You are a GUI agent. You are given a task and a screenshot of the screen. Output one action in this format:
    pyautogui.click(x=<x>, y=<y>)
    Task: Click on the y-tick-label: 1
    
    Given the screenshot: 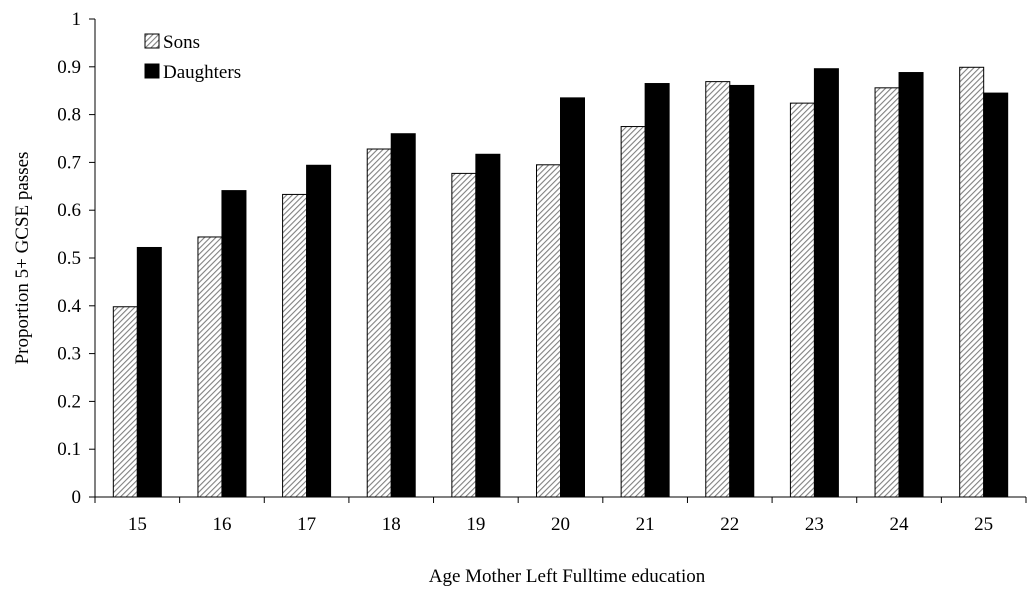 What is the action you would take?
    pyautogui.click(x=77, y=19)
    